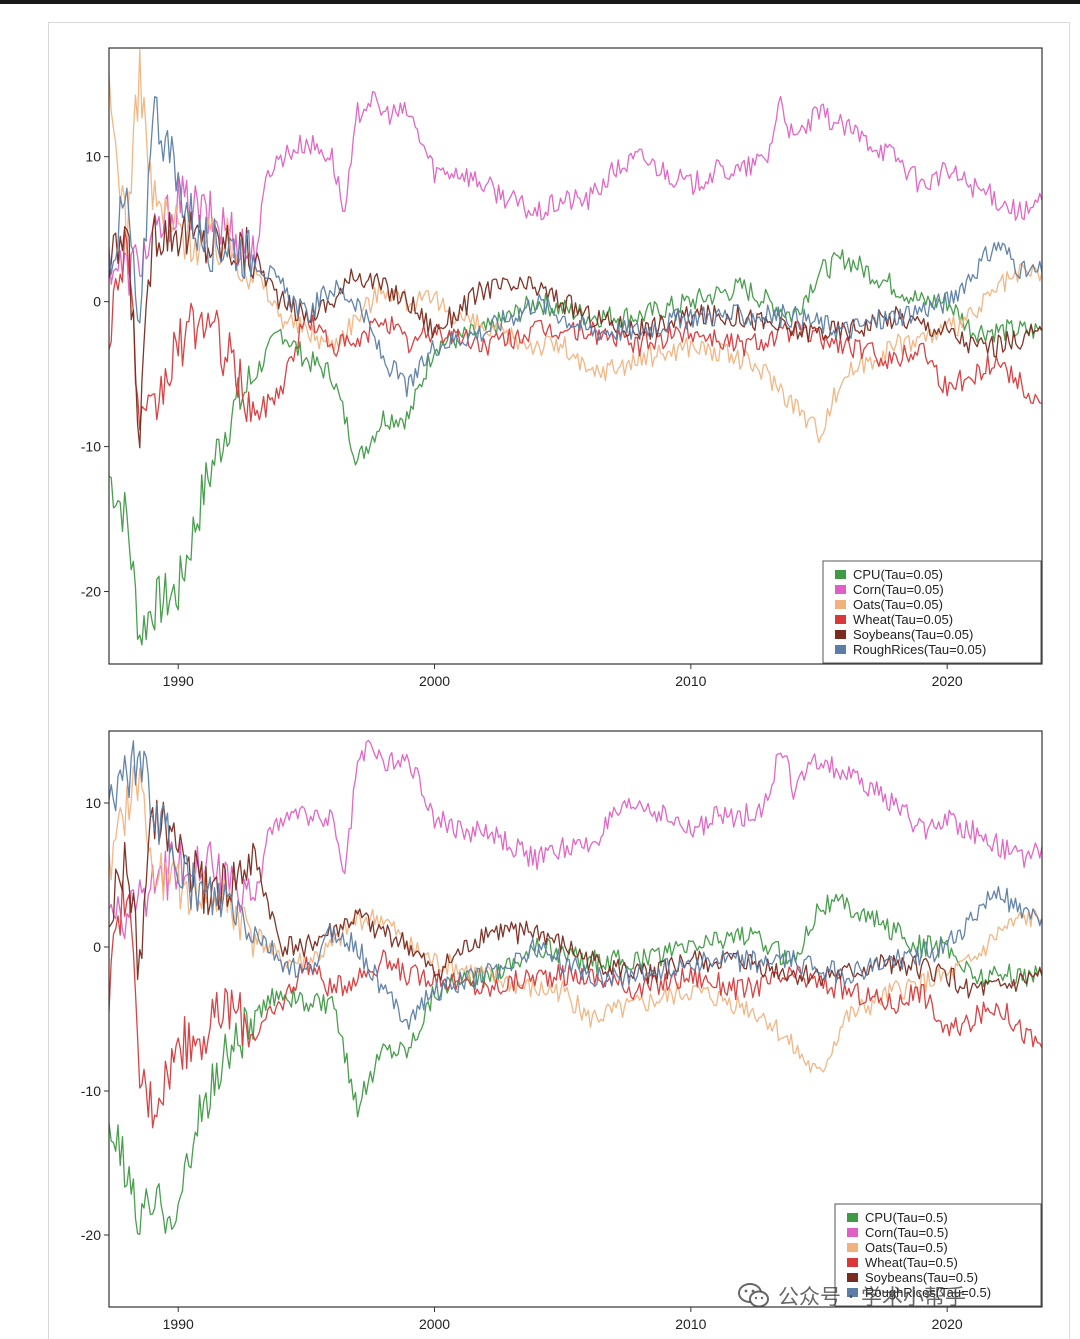 This screenshot has height=1339, width=1080. I want to click on legend-label-soybeans: Soybeans(Tau=0.05), so click(913, 634).